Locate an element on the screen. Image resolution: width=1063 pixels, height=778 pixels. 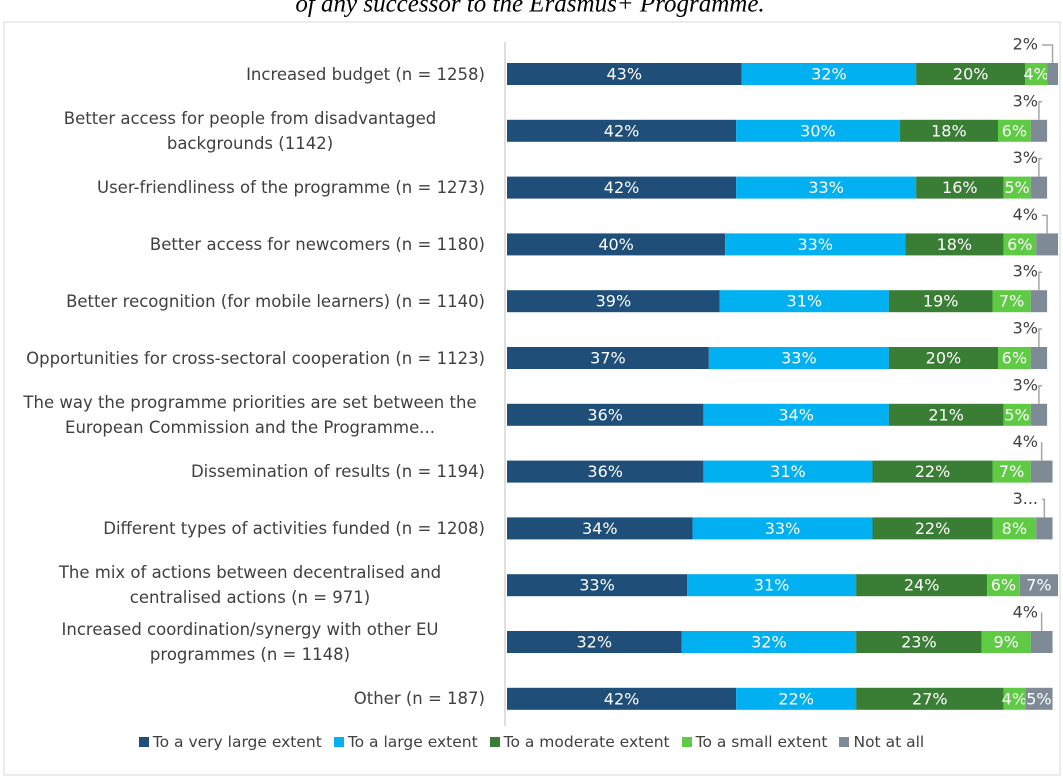
data-label: 27% is located at coordinates (930, 698).